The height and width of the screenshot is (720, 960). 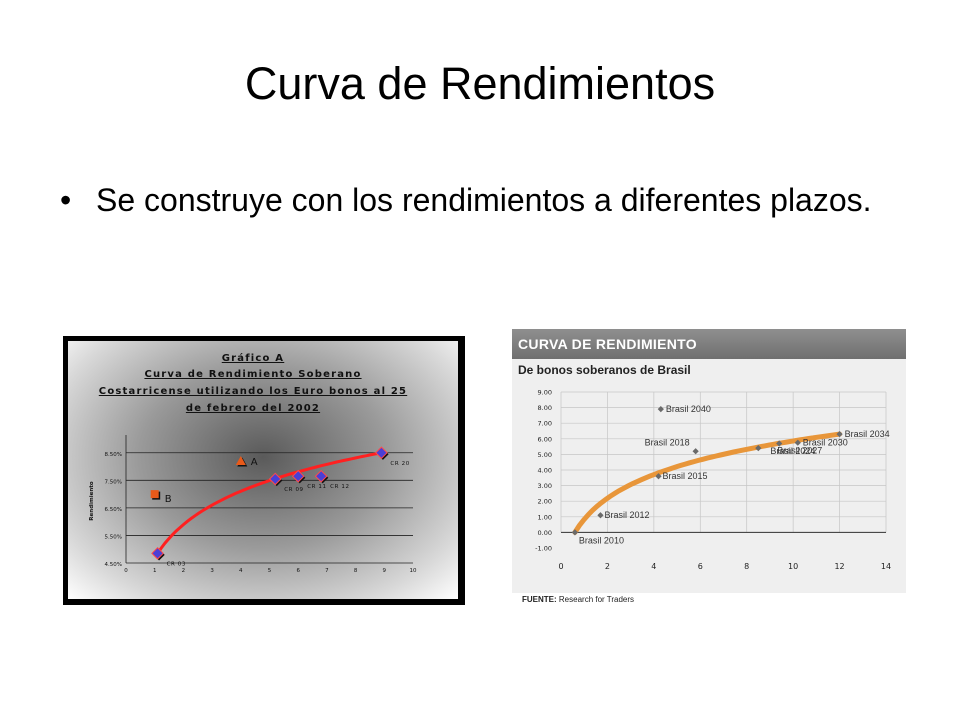 I want to click on y-axis-label: Rendimiento, so click(x=92, y=501).